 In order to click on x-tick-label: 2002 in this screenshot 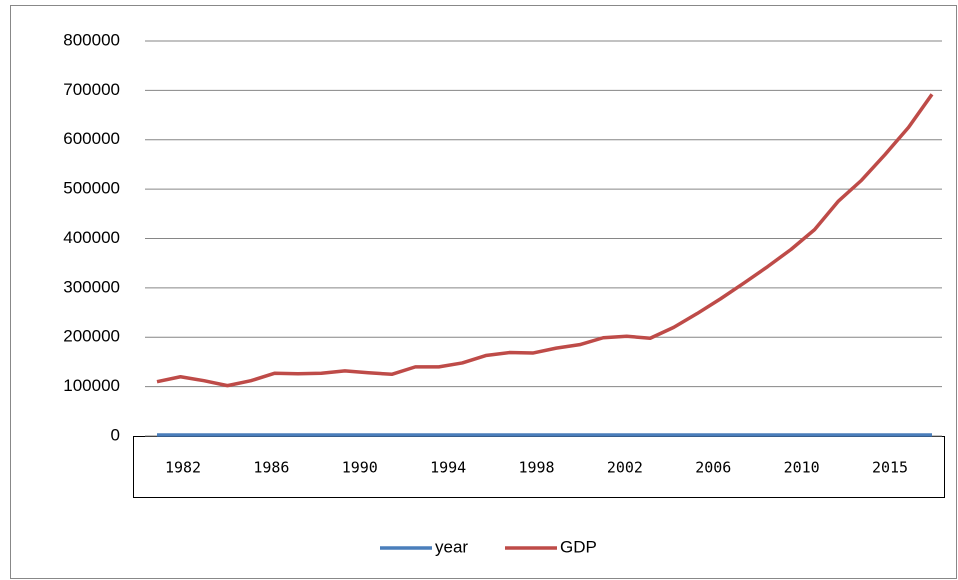, I will do `click(625, 468)`.